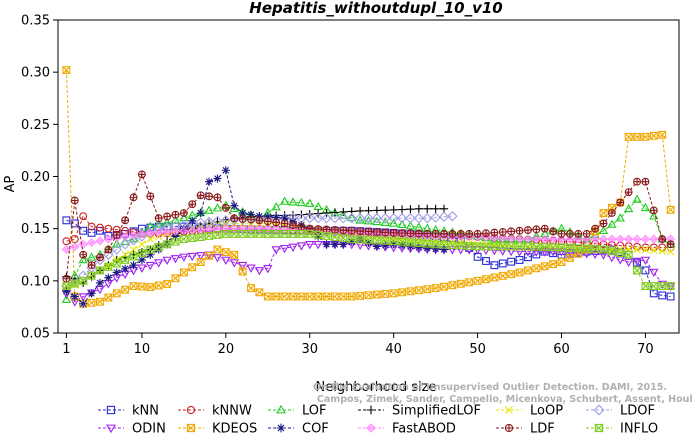 The width and height of the screenshot is (693, 434). What do you see at coordinates (149, 428) in the screenshot?
I see `legend-label: ODIN` at bounding box center [149, 428].